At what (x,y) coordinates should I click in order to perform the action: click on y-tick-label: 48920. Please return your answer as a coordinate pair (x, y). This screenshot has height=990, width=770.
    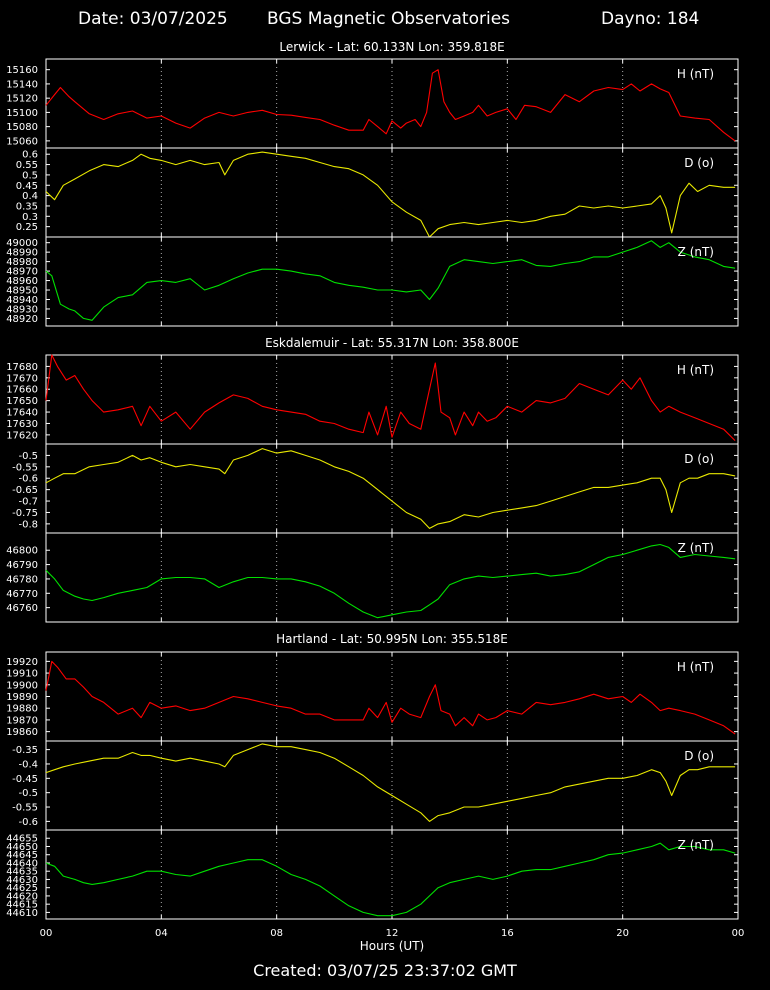
    Looking at the image, I should click on (22, 319).